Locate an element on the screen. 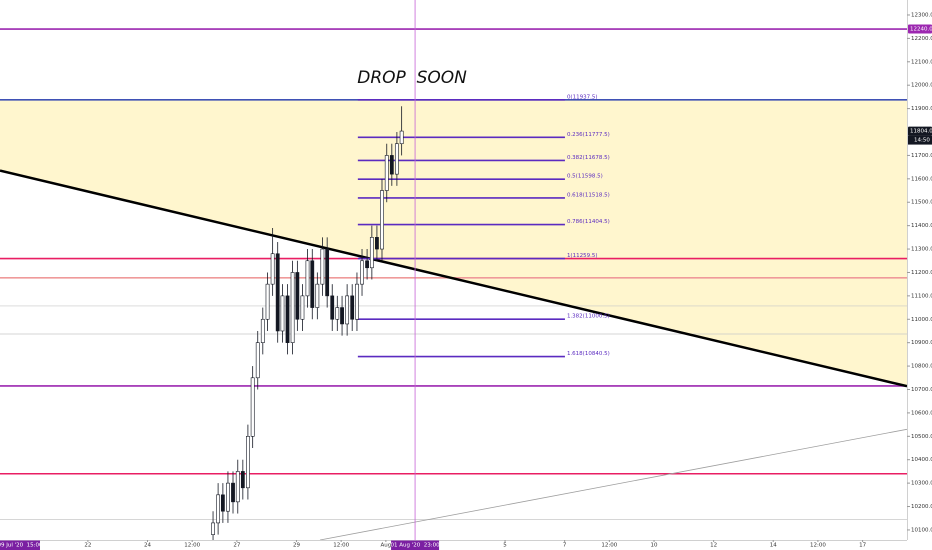  y-tick-label: 10600.0 is located at coordinates (921, 413).